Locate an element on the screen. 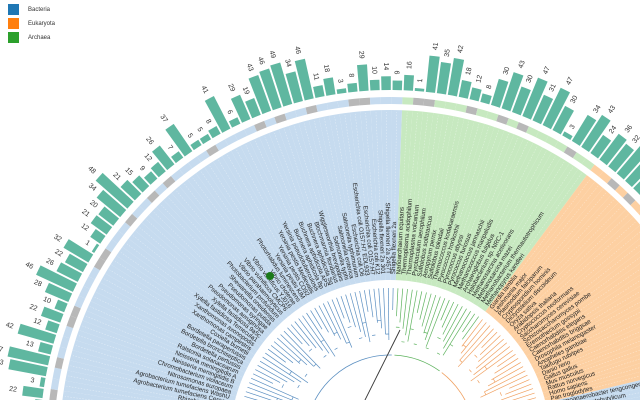  leaf-label: Nanoarchaeum equitans is located at coordinates (400, 241).